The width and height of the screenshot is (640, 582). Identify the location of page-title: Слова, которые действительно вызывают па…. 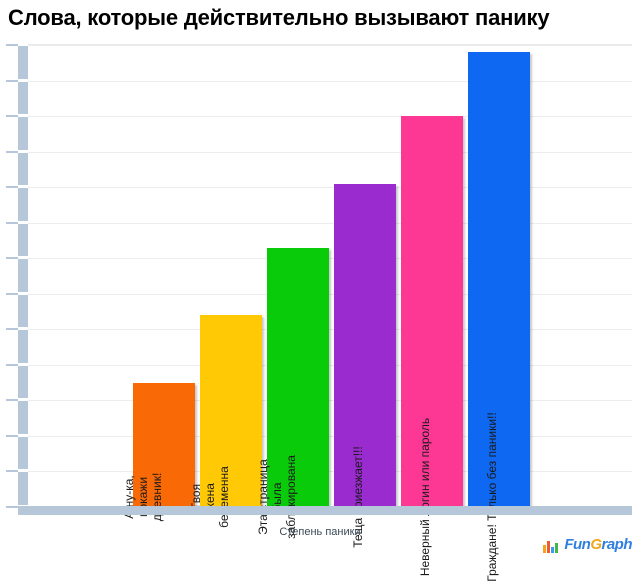
(279, 17).